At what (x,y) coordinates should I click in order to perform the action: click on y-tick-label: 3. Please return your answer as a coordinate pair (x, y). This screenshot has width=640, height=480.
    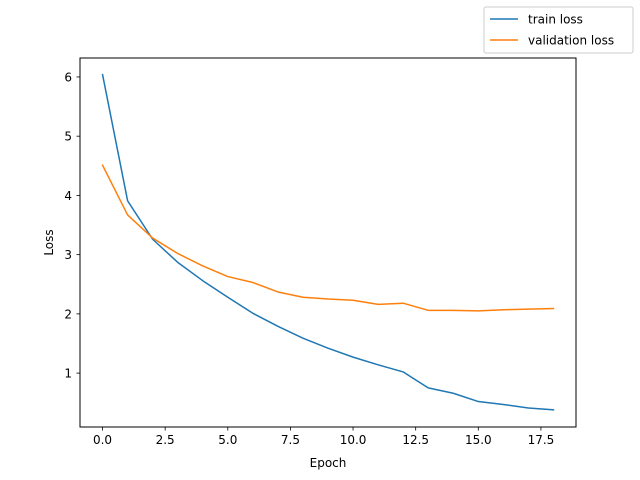
    Looking at the image, I should click on (68, 255).